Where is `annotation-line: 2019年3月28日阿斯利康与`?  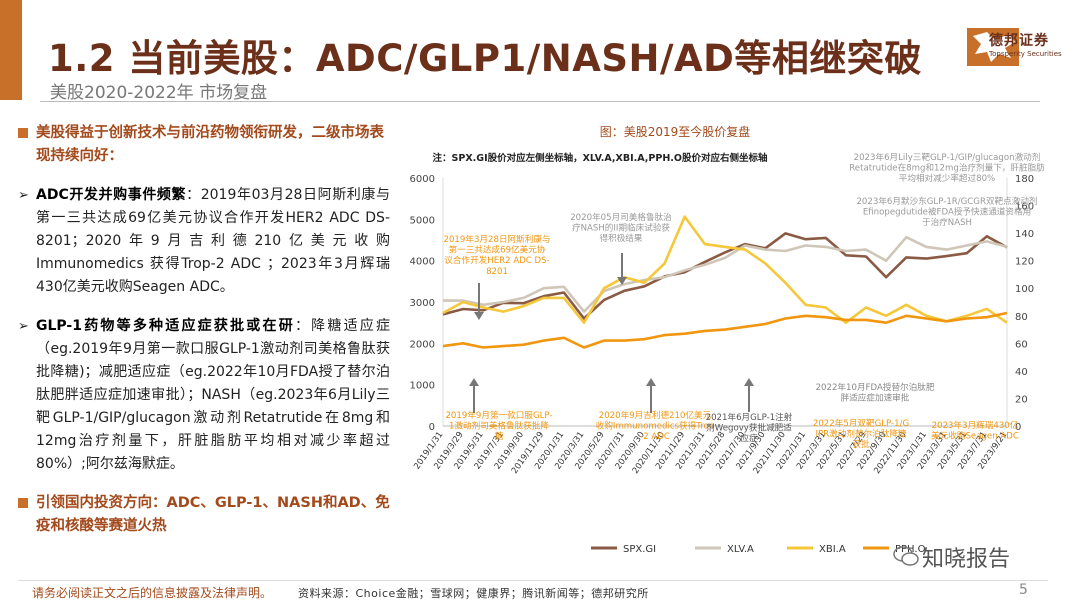 annotation-line: 2019年3月28日阿斯利康与 is located at coordinates (496, 239).